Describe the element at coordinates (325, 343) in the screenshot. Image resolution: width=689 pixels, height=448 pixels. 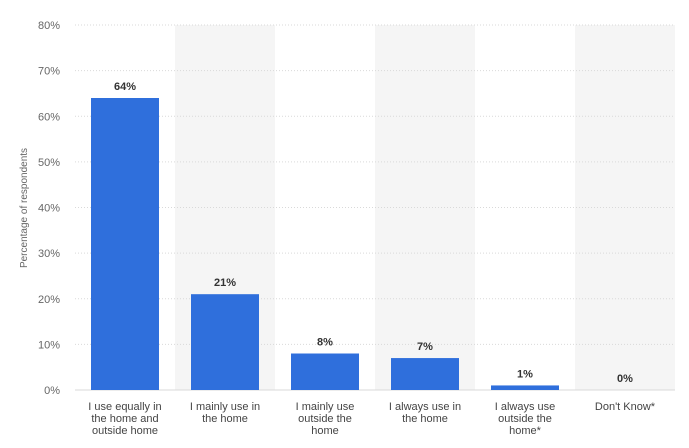
I see `data-label-2: 8%` at that location.